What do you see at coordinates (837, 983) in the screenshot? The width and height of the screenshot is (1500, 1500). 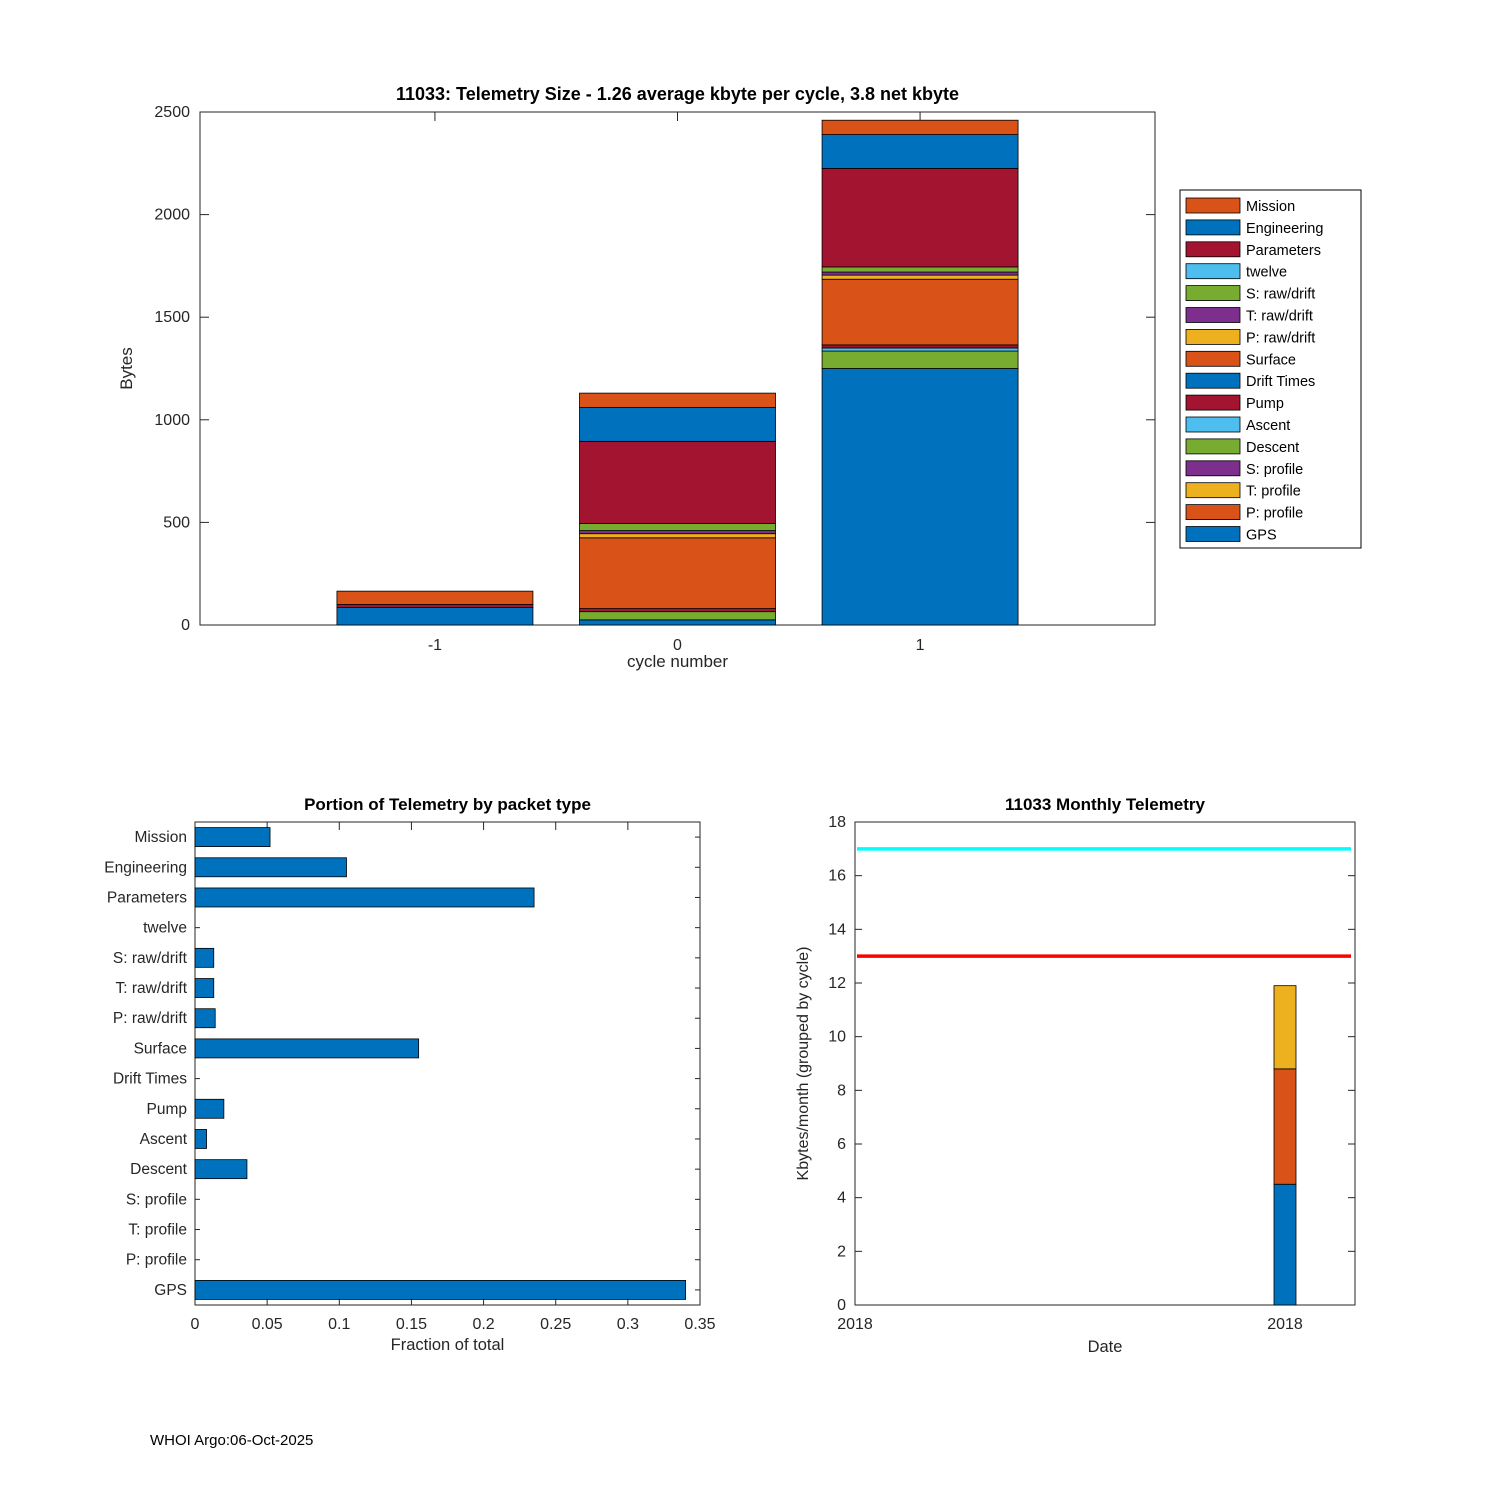 I see `svg-text: 12` at bounding box center [837, 983].